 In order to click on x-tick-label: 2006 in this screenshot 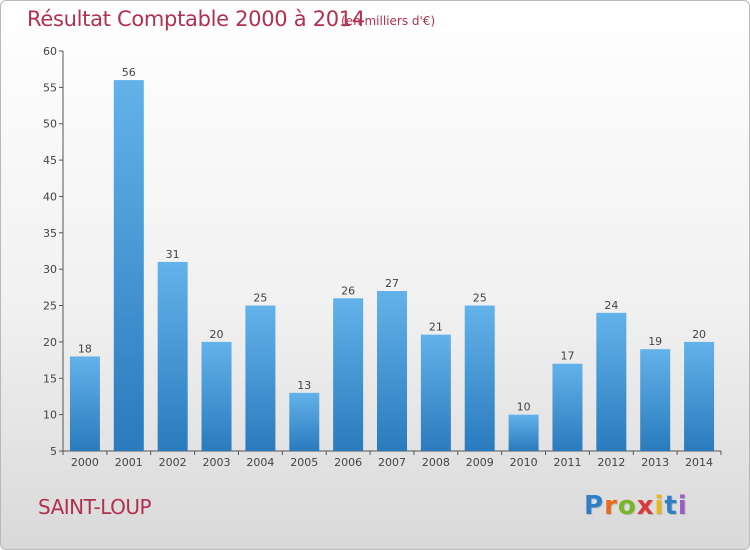, I will do `click(348, 462)`.